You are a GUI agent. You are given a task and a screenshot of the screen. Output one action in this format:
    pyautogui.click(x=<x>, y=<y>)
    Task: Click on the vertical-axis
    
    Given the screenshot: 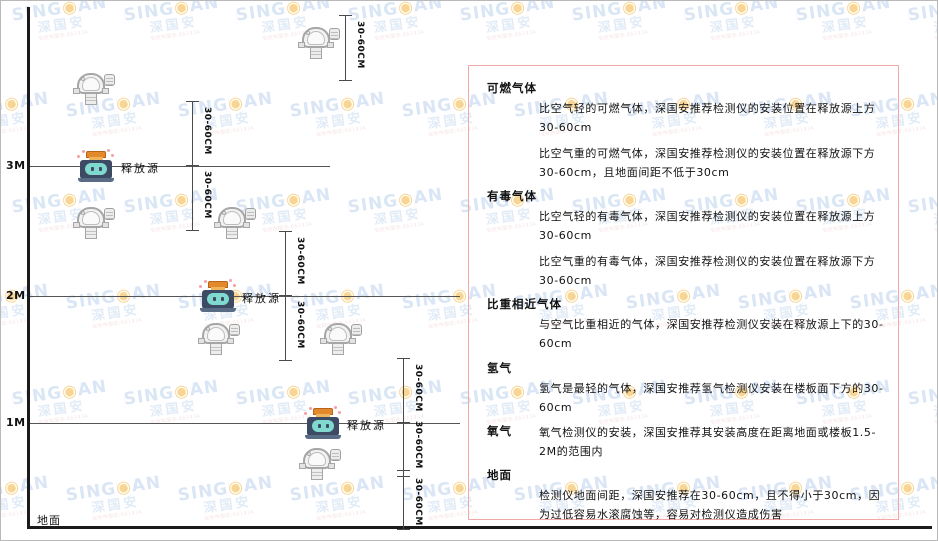 What is the action you would take?
    pyautogui.click(x=28, y=268)
    